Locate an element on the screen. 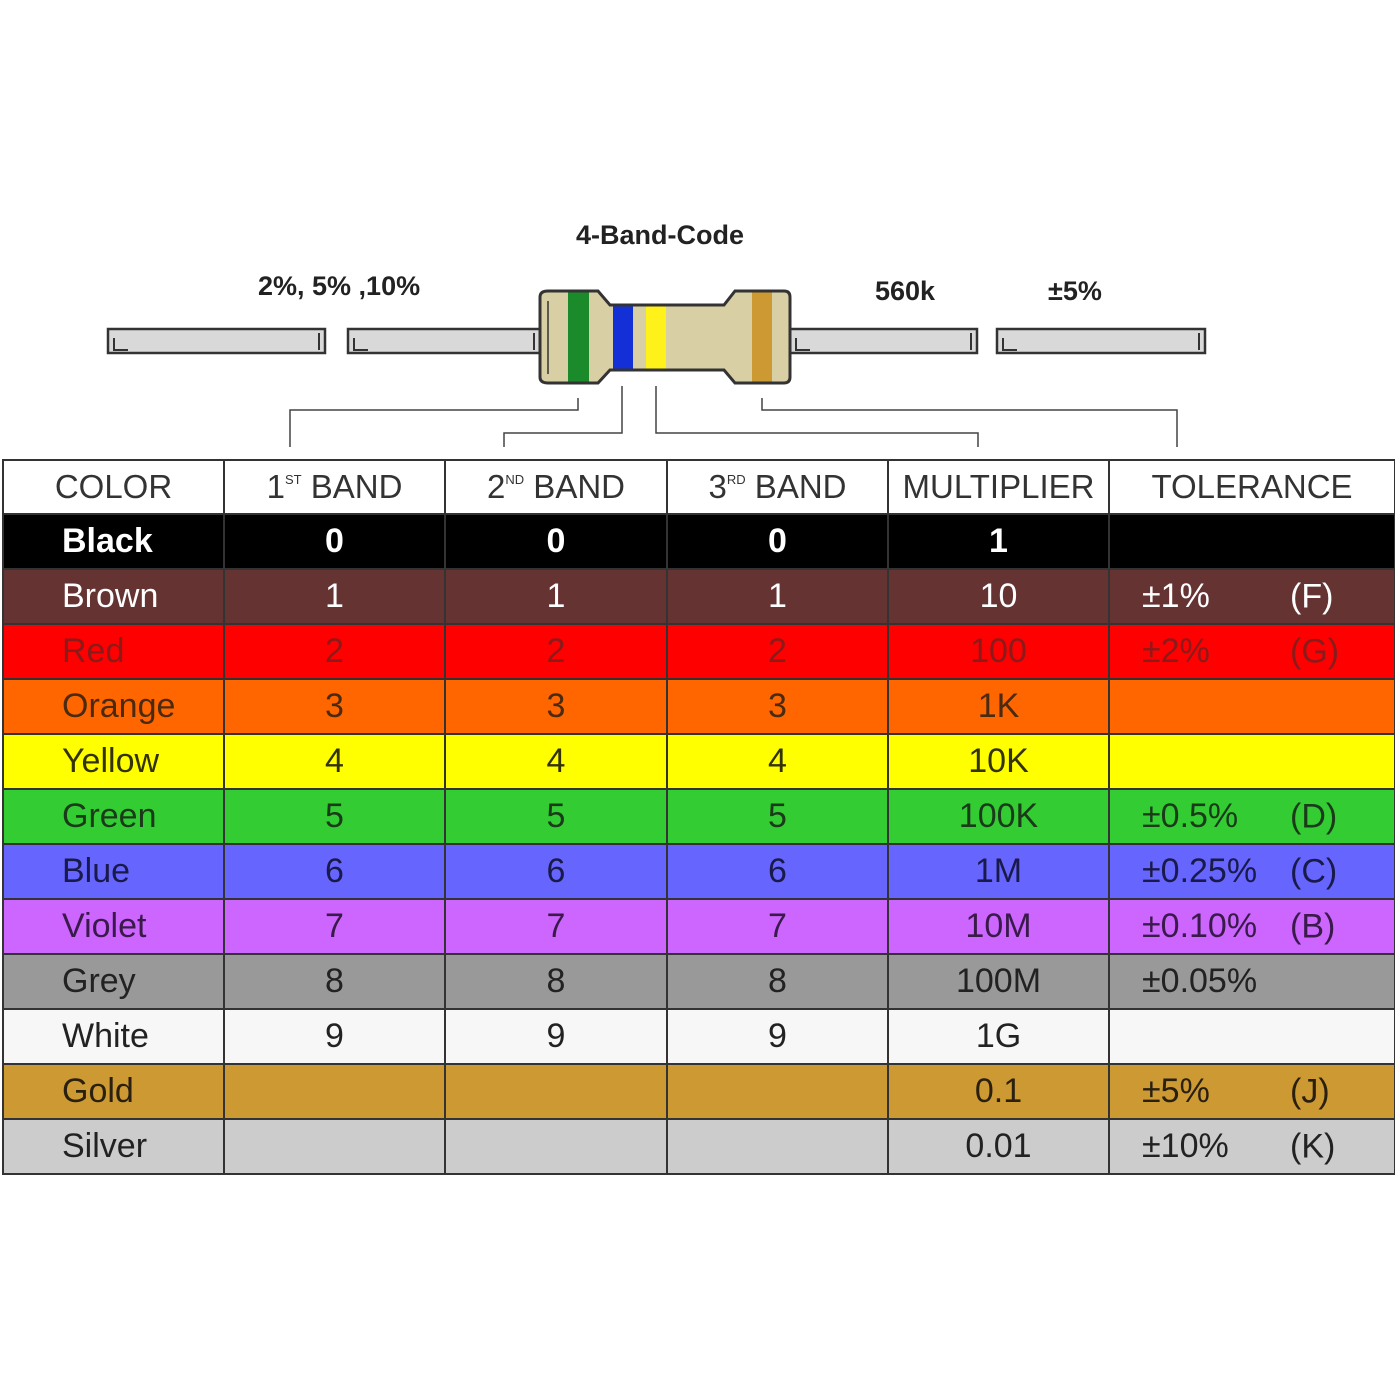  table-row-yellow: Yellow 4 4 4 10K is located at coordinates (698, 761).